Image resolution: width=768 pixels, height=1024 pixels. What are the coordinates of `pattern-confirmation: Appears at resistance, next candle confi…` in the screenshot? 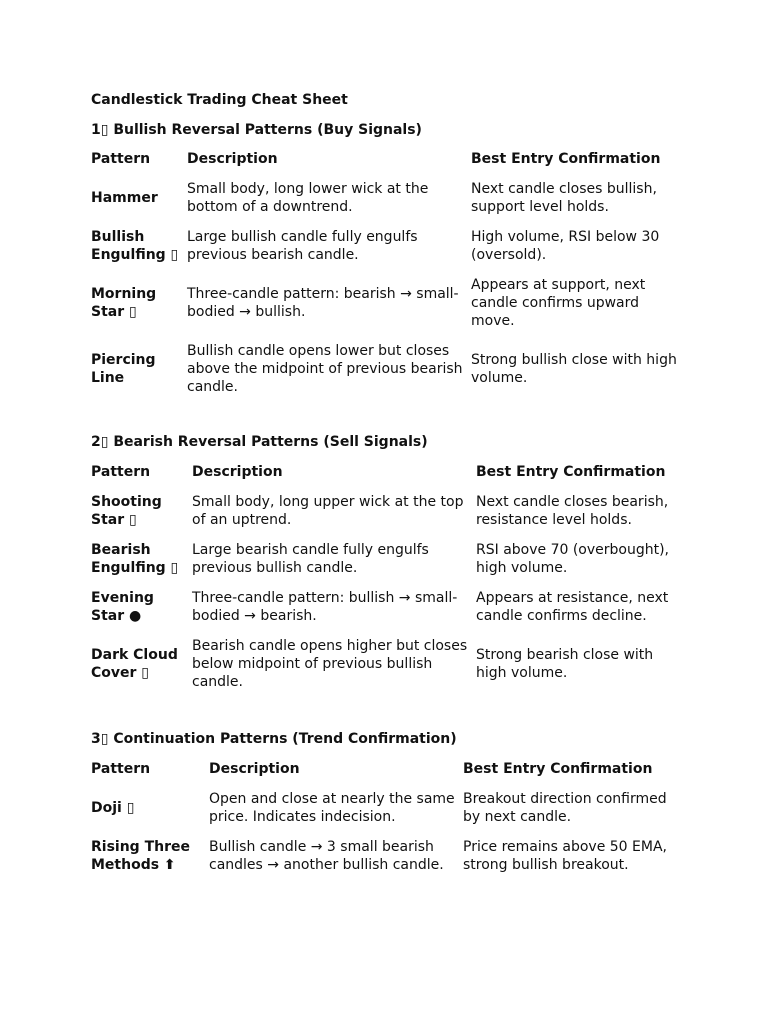 It's located at (572, 607).